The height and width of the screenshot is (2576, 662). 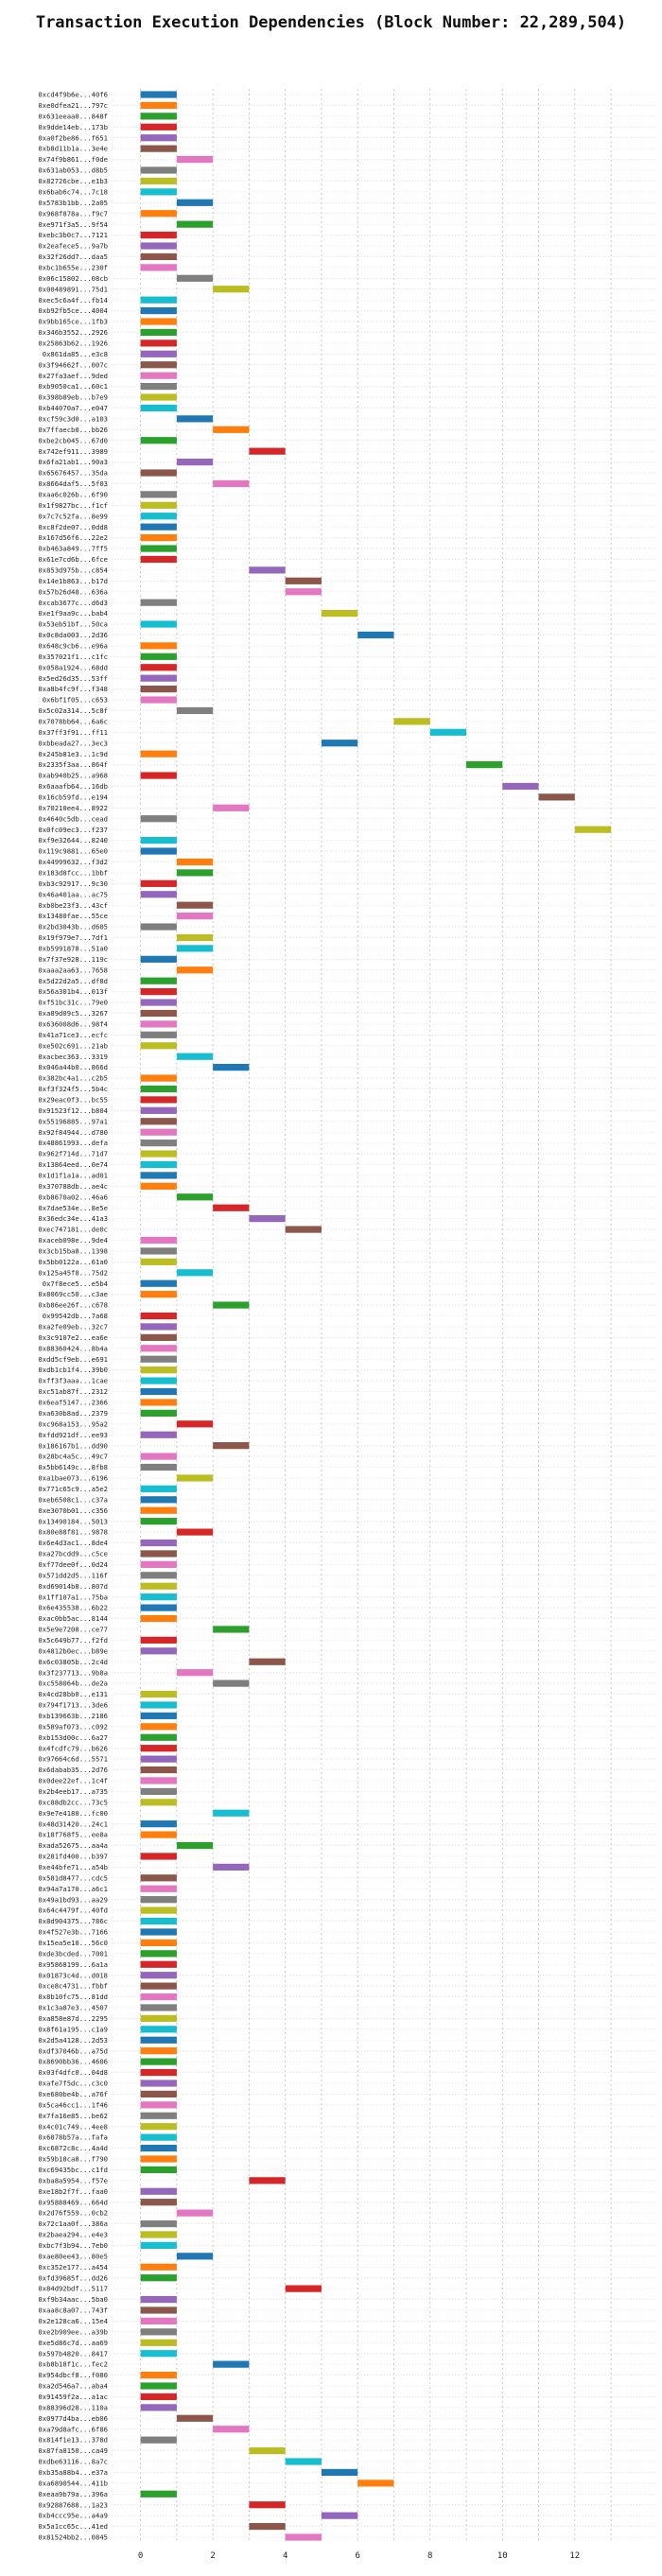 I want to click on task-label: 0x19f979e7...7df1, so click(x=73, y=937).